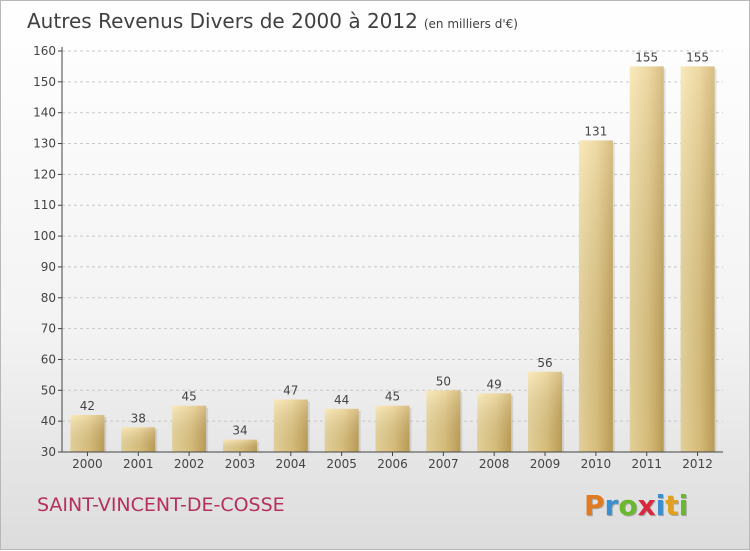  Describe the element at coordinates (48, 298) in the screenshot. I see `y-tick-label: 80` at that location.